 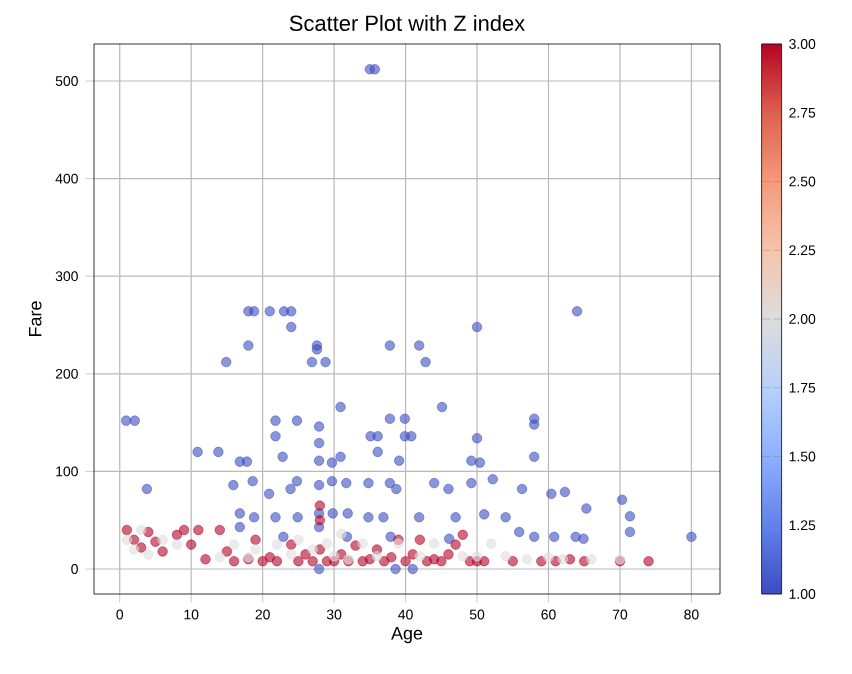 What do you see at coordinates (35, 318) in the screenshot?
I see `y-axis-title: Fare` at bounding box center [35, 318].